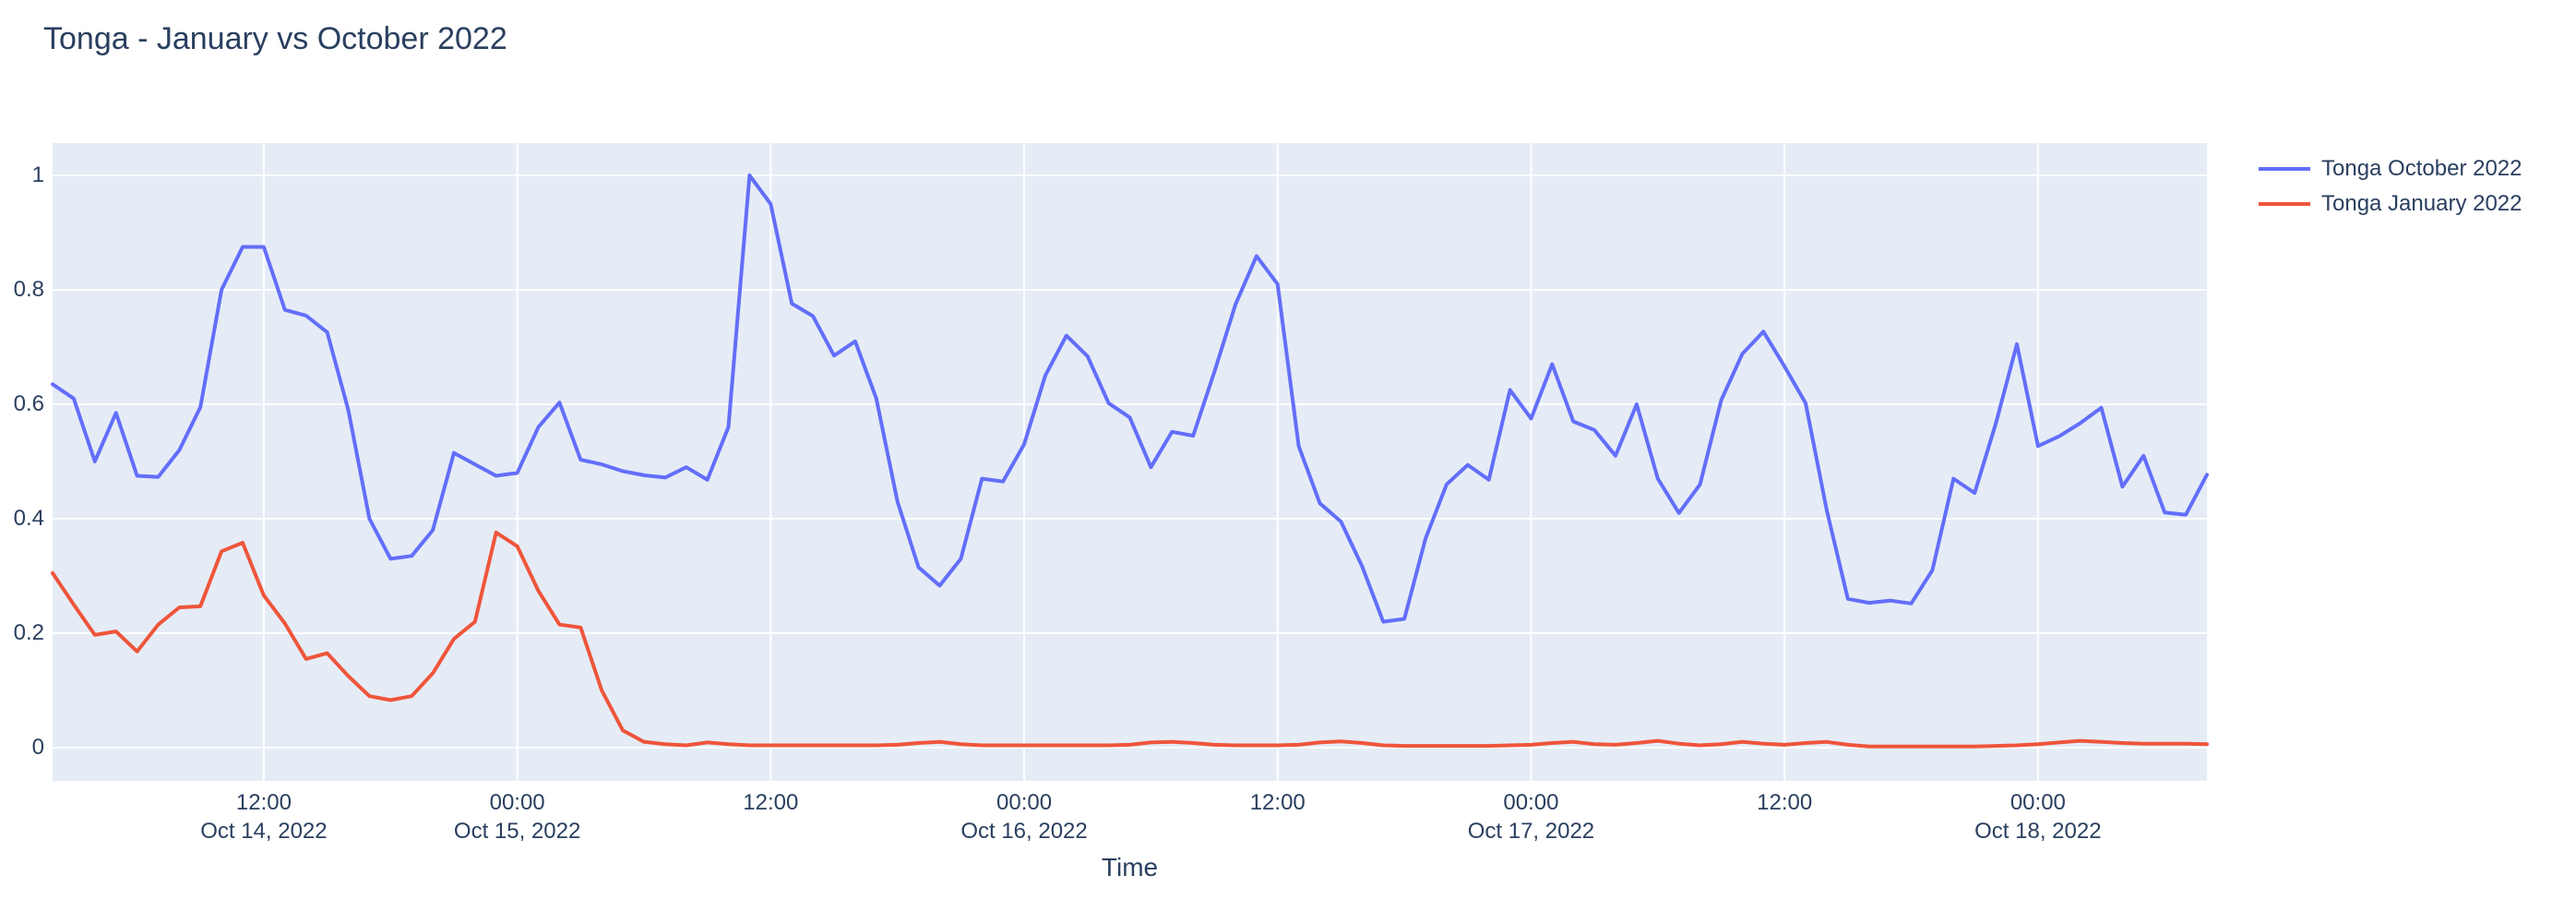 This screenshot has width=2576, height=899. I want to click on legend-item-tonga-january-2022: Tonga January 2022, so click(2390, 204).